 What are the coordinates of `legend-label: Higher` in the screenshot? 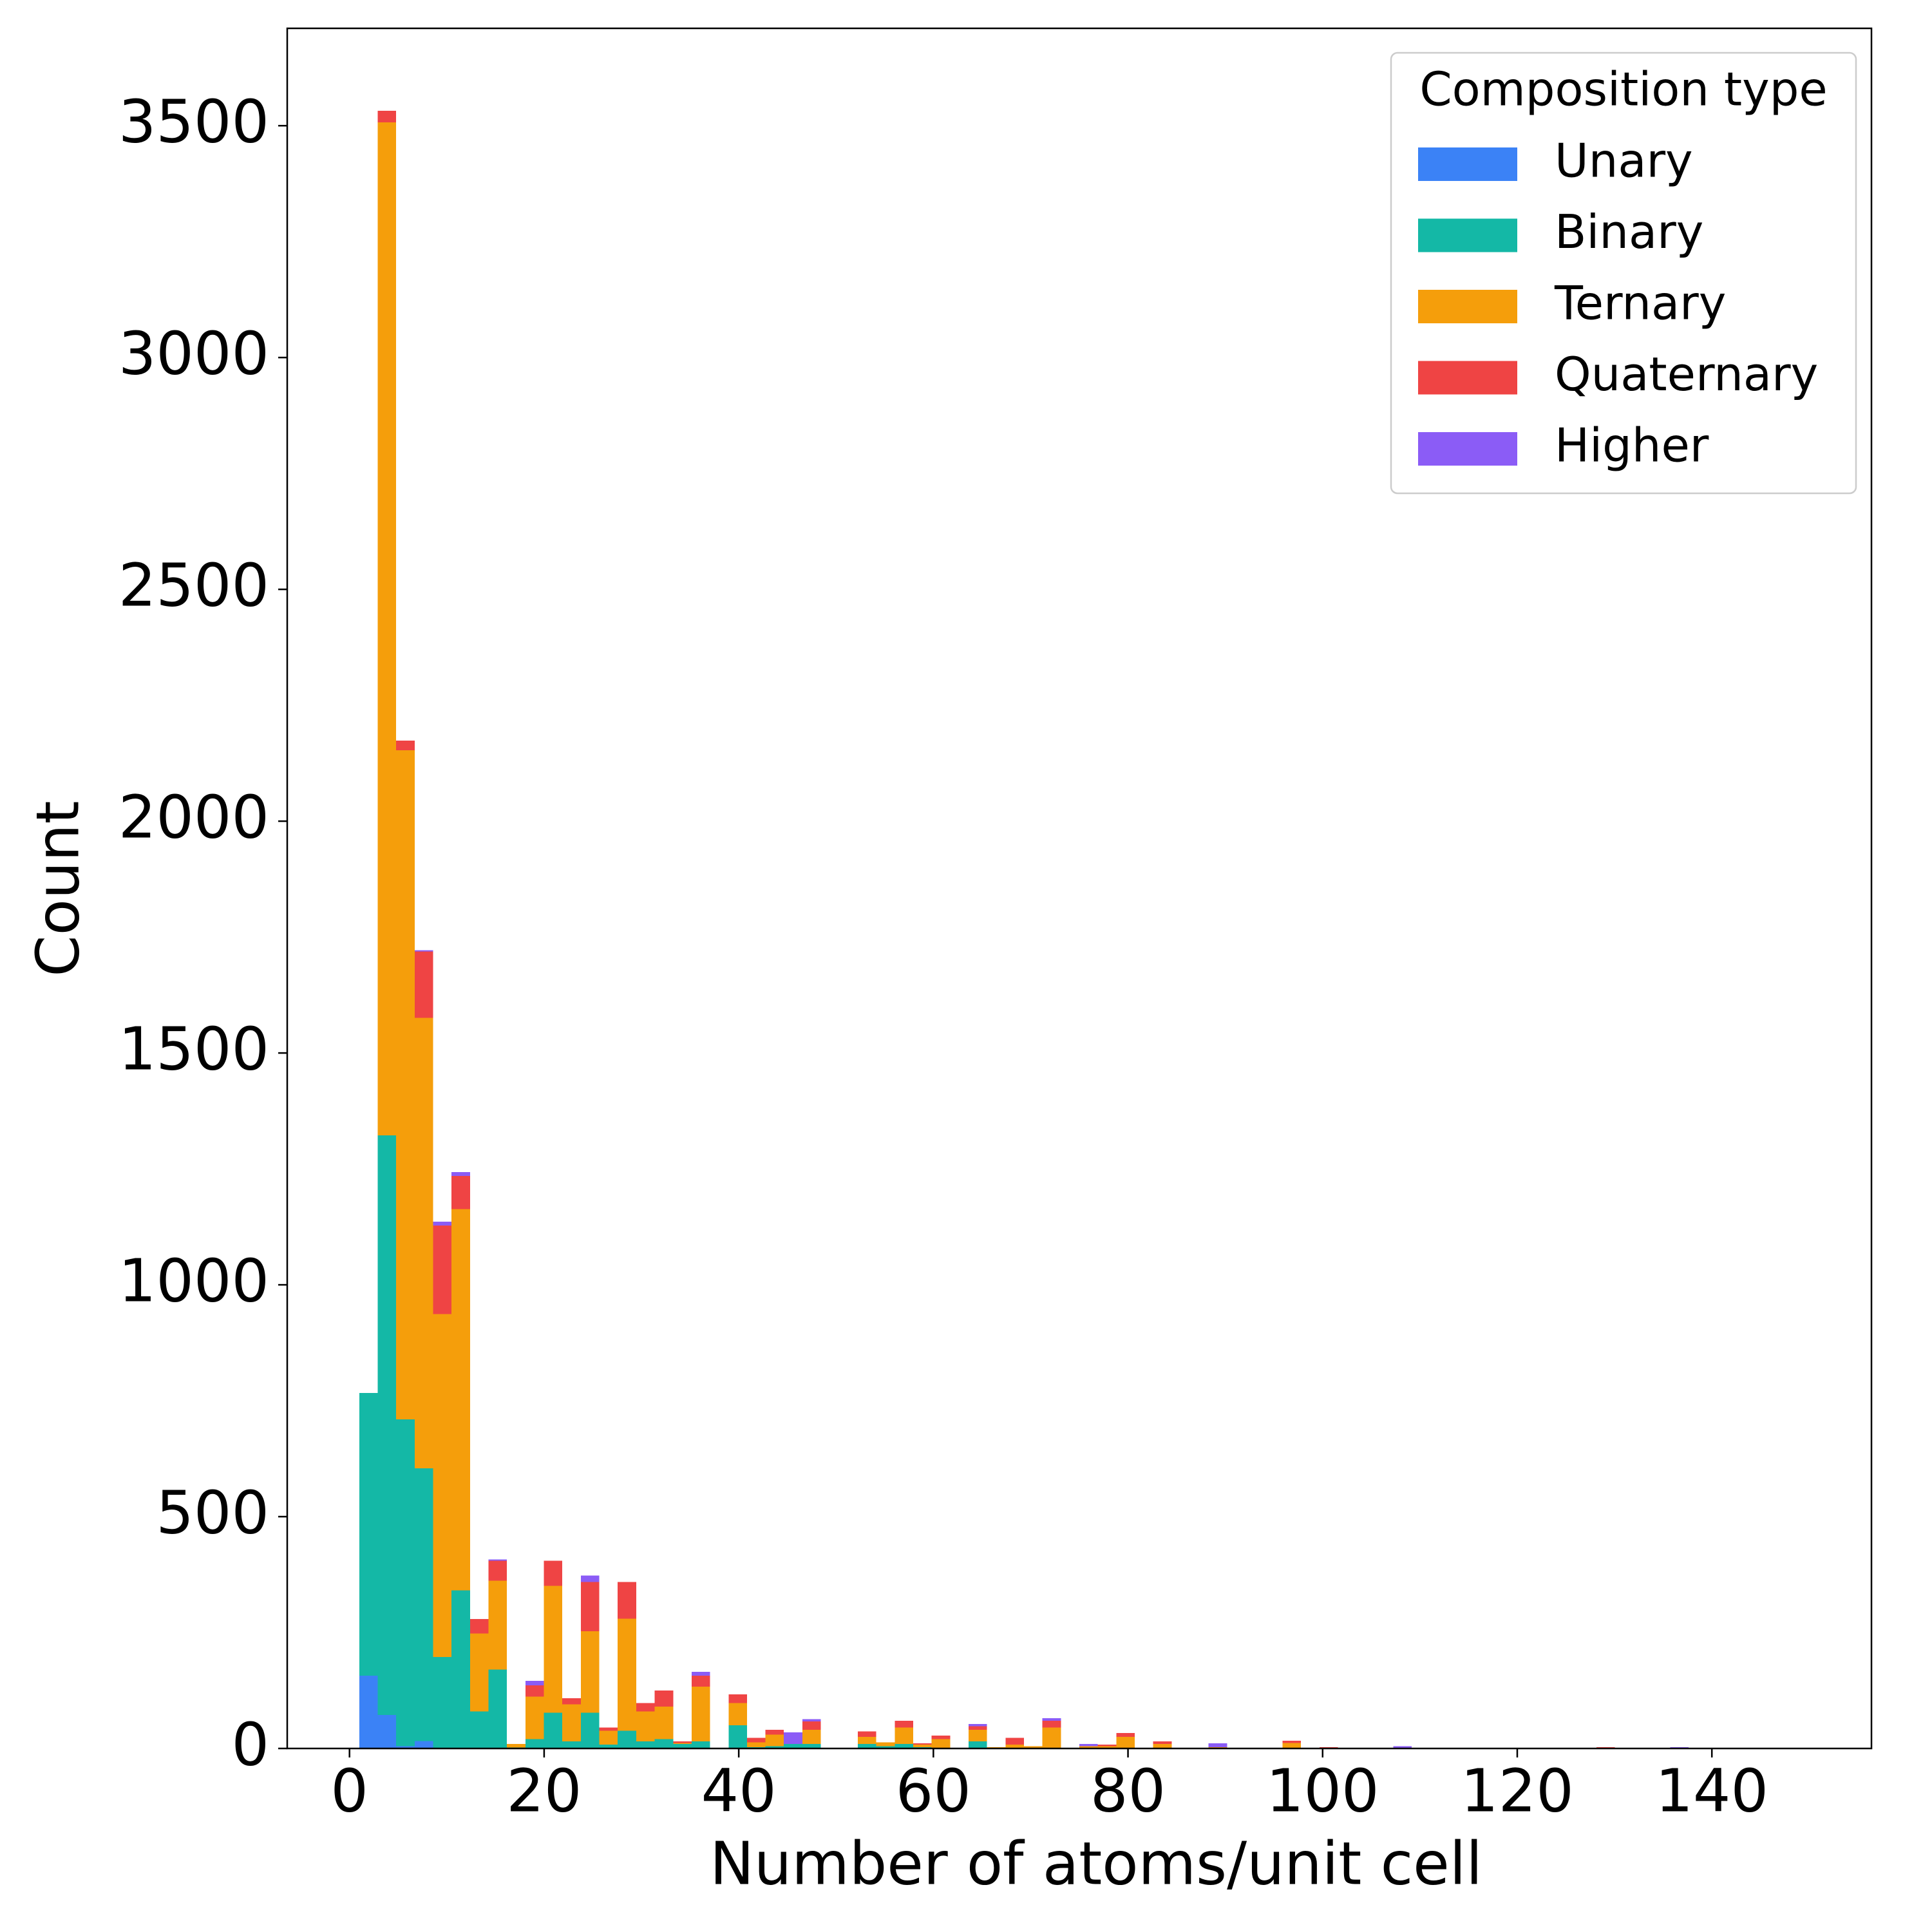 It's located at (1632, 446).